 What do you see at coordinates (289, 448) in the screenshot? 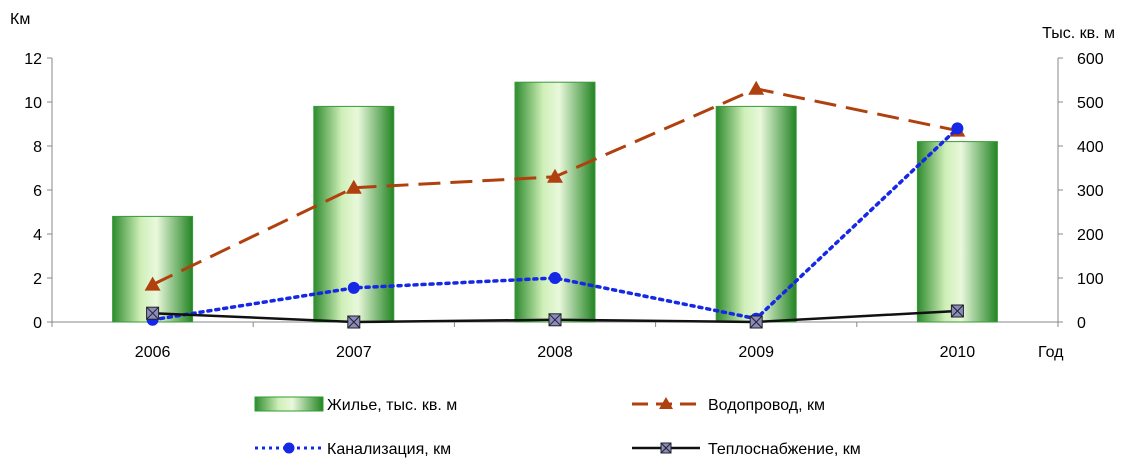
I see `legend-marker-sewer` at bounding box center [289, 448].